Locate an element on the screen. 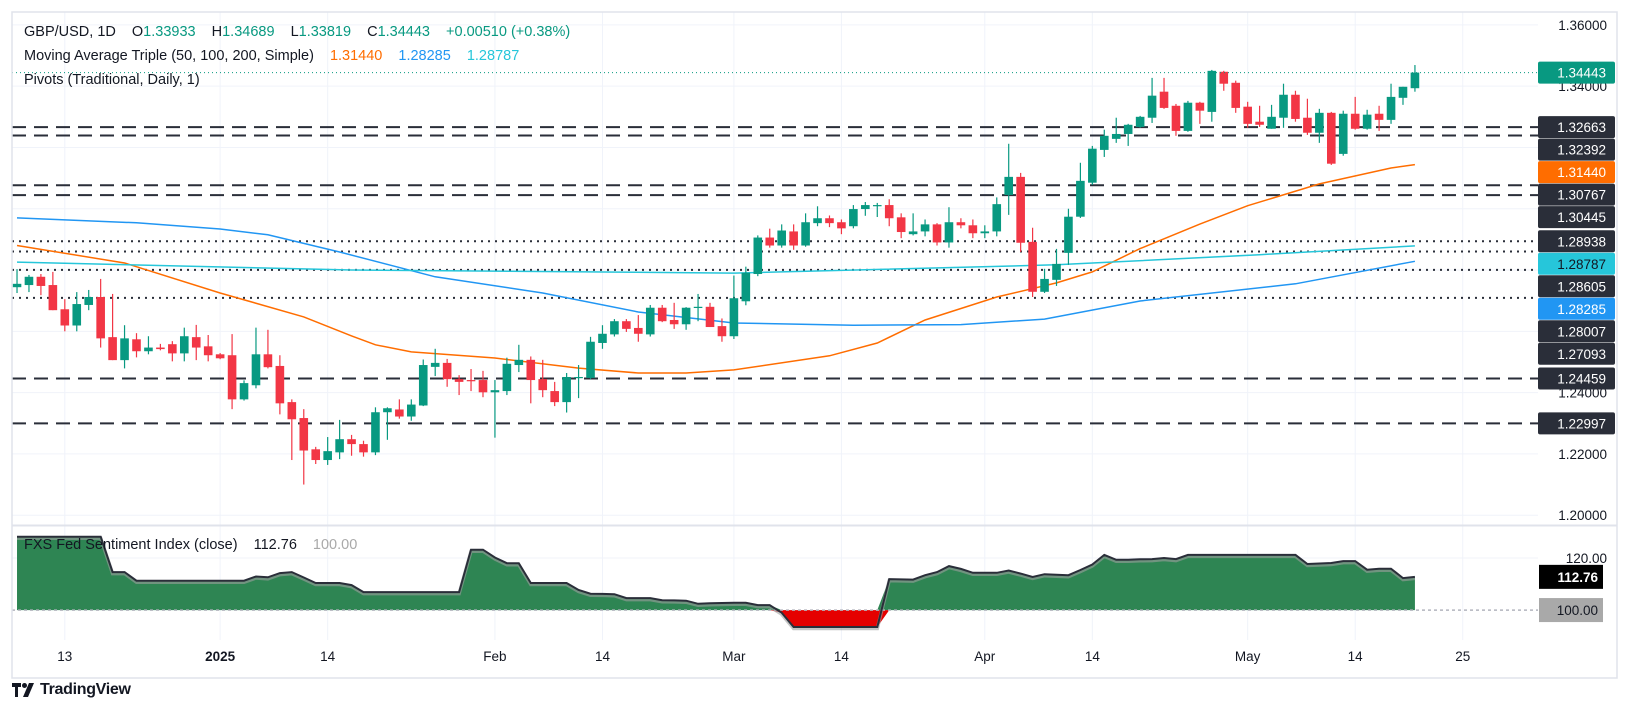 Image resolution: width=1630 pixels, height=716 pixels. indicator-tag-box is located at coordinates (1571, 576).